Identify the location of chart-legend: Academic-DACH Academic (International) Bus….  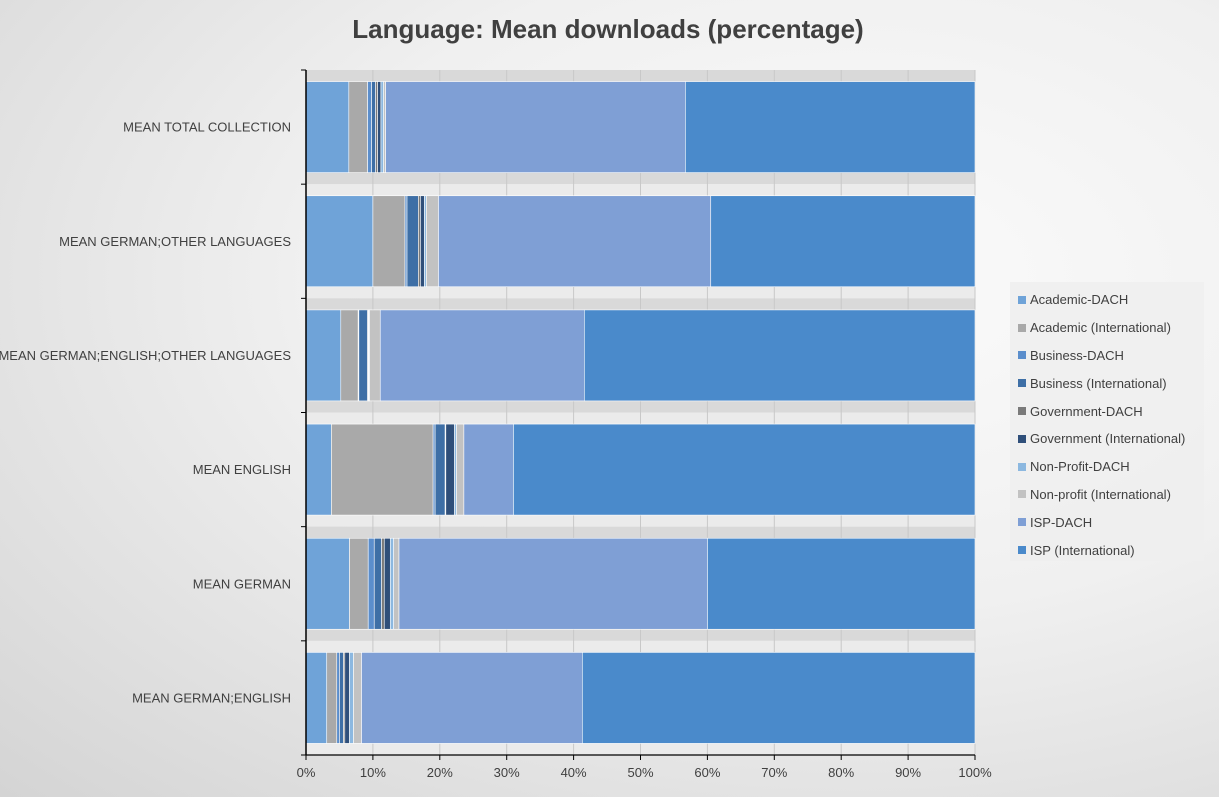
(1107, 421).